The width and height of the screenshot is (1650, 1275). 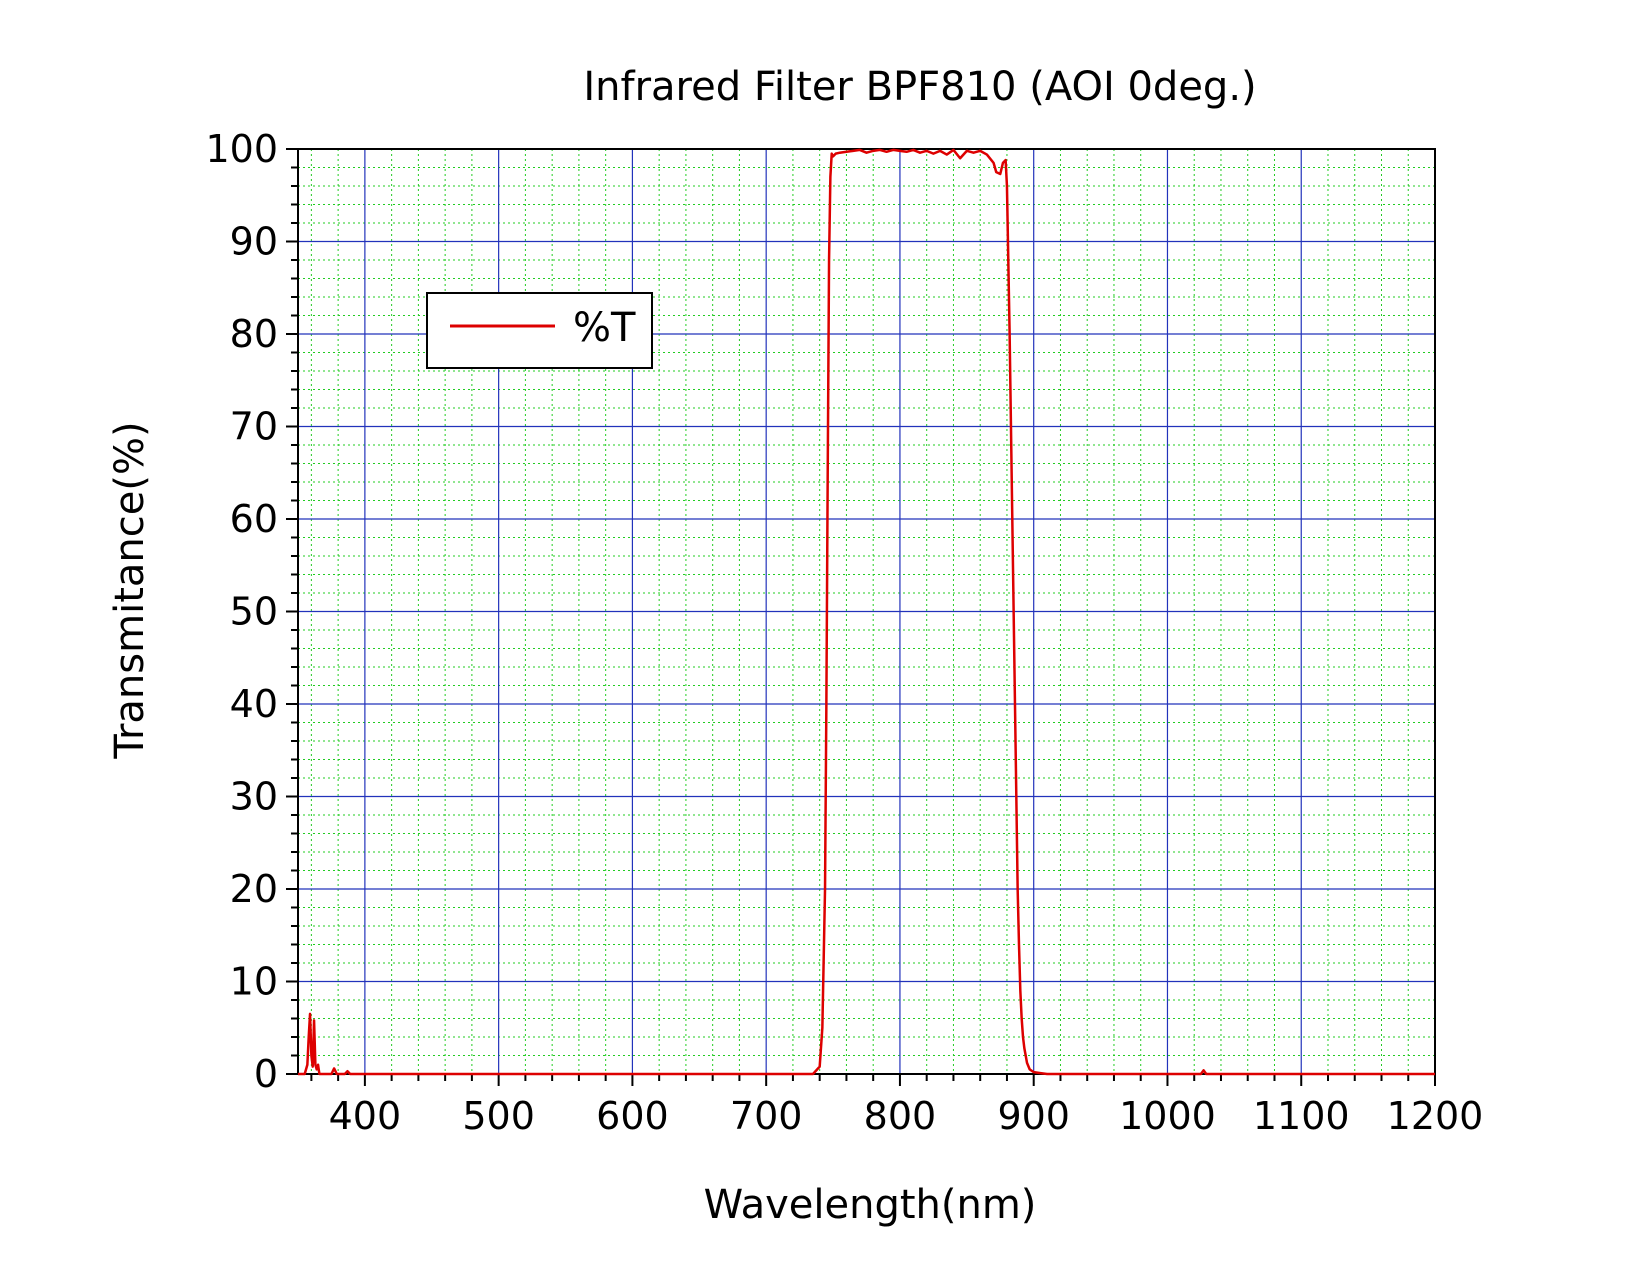 What do you see at coordinates (254, 242) in the screenshot?
I see `y-tick-label: 90` at bounding box center [254, 242].